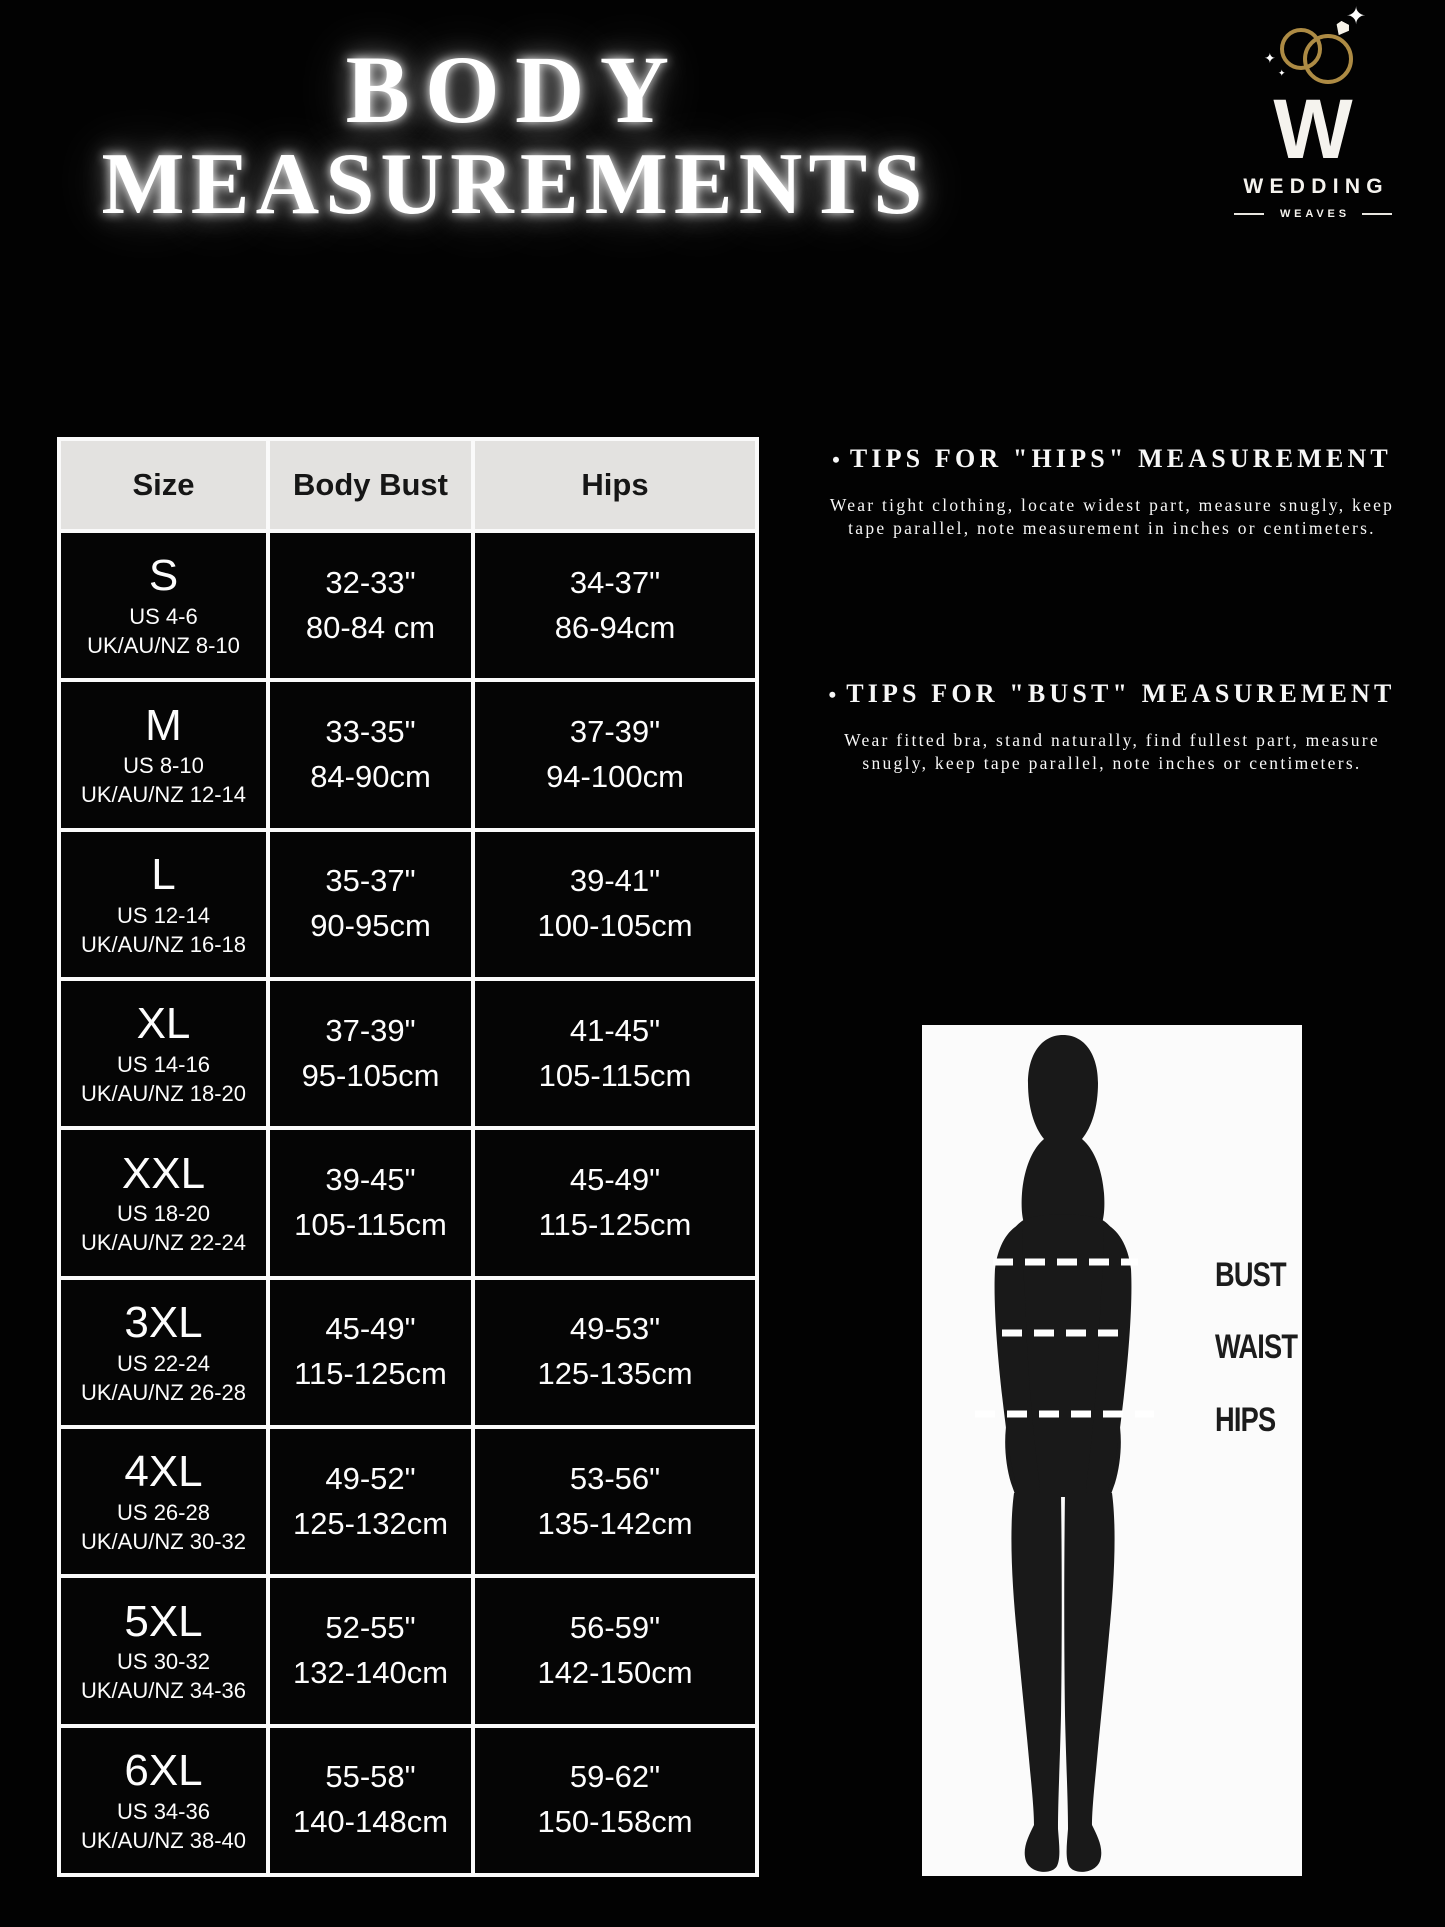 Image resolution: width=1445 pixels, height=1927 pixels. I want to click on table-row-size-cell: 6XL US 34-36 UK/AU/NZ 38-40, so click(163, 1800).